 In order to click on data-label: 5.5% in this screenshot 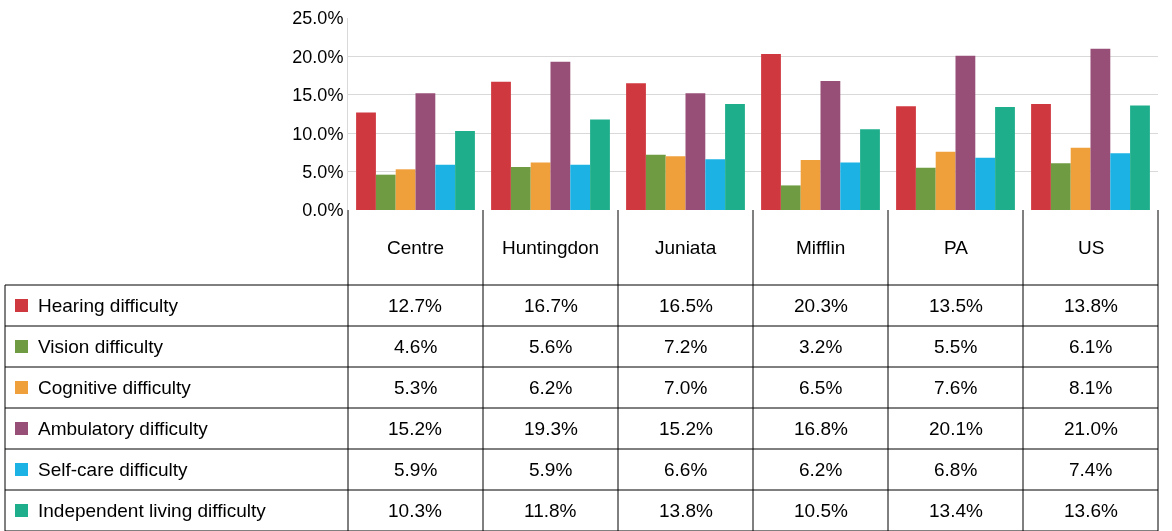, I will do `click(956, 346)`.